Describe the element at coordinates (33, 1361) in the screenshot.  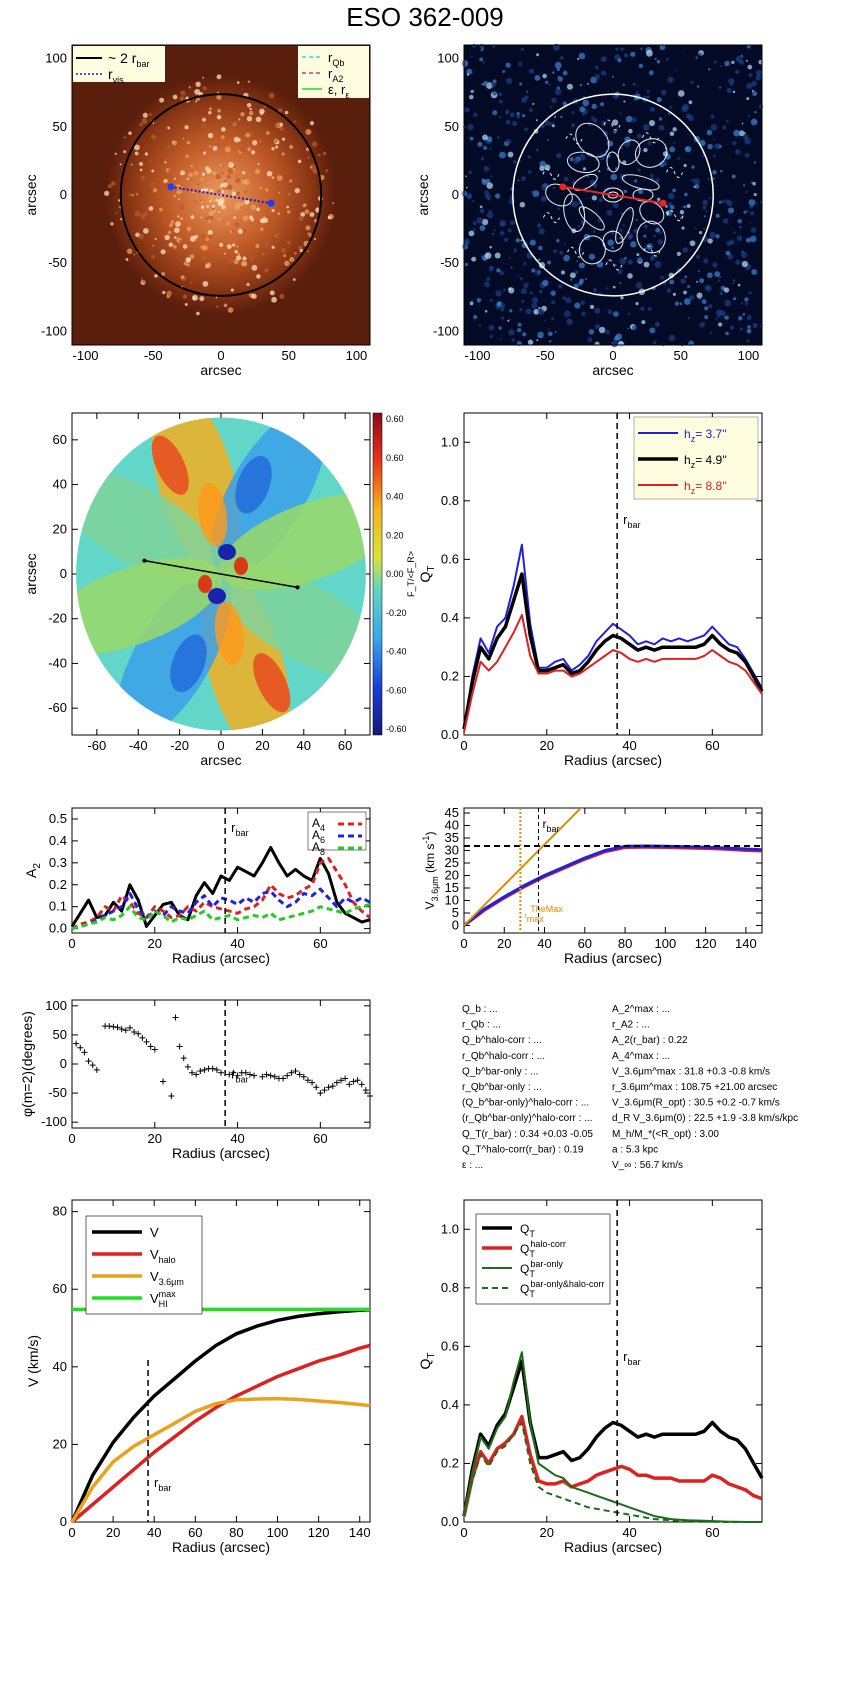
I see `y-axis-label: V (km/s)` at that location.